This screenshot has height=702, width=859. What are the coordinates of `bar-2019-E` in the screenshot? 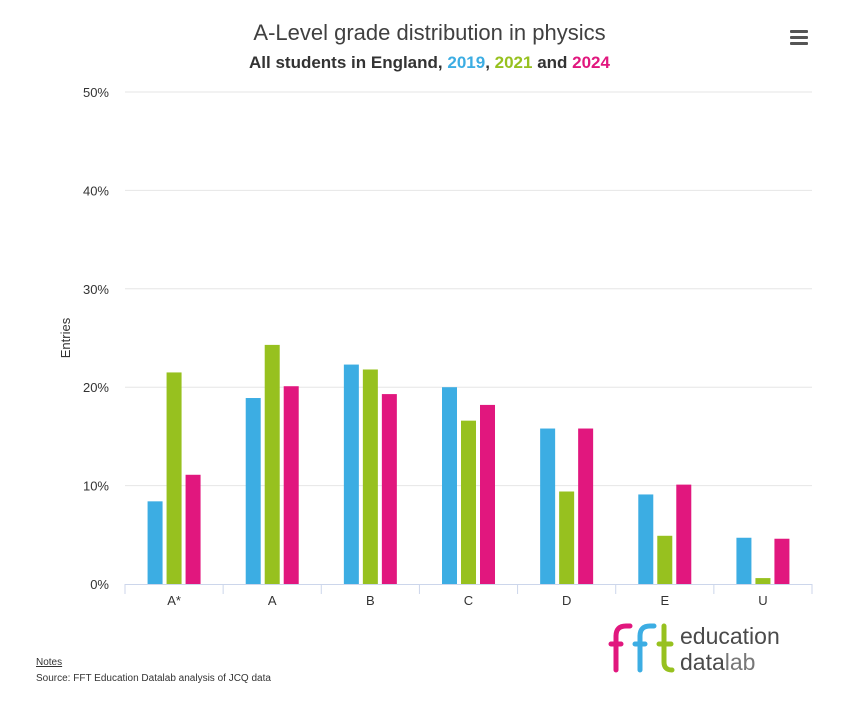 It's located at (646, 539).